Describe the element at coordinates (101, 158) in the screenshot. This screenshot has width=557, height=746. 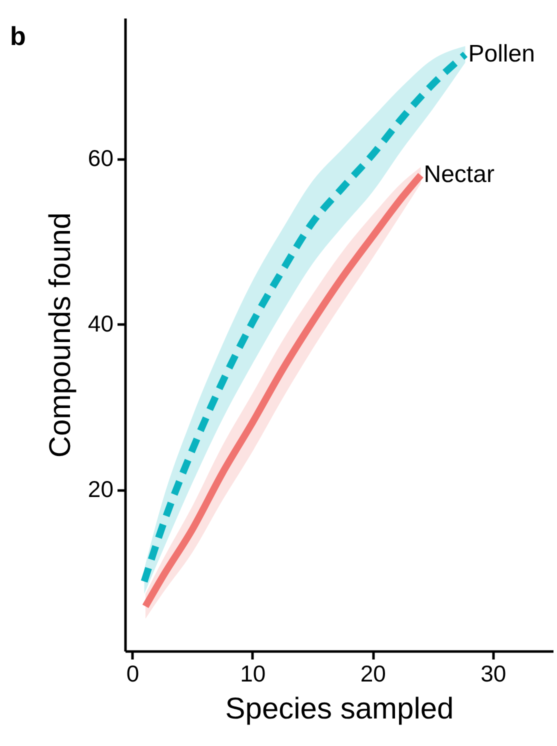
I see `y-tick-label: 60` at that location.